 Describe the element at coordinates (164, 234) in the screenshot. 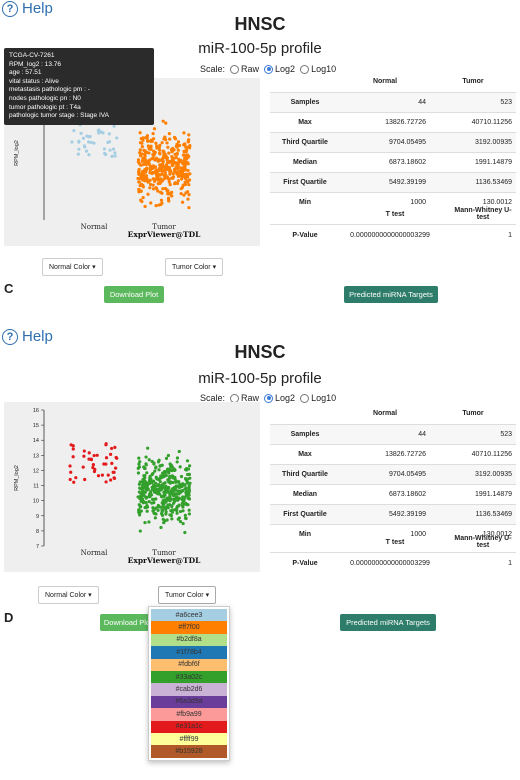

I see `watermark: ExprViewer@TDL` at that location.